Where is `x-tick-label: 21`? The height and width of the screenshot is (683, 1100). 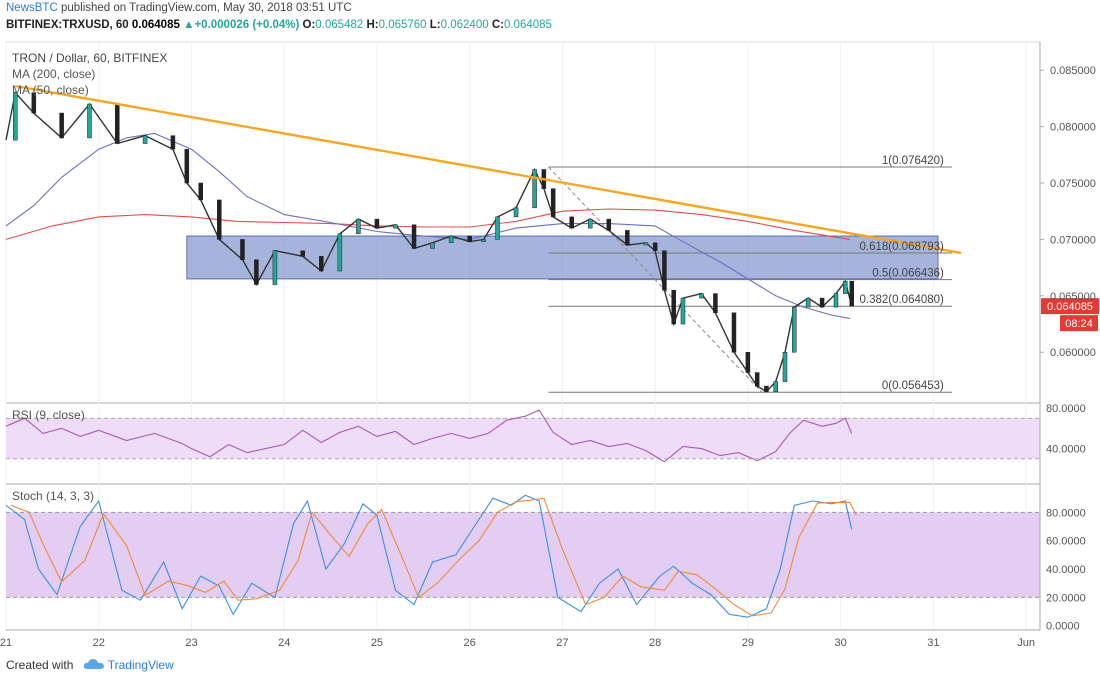
x-tick-label: 21 is located at coordinates (6, 643).